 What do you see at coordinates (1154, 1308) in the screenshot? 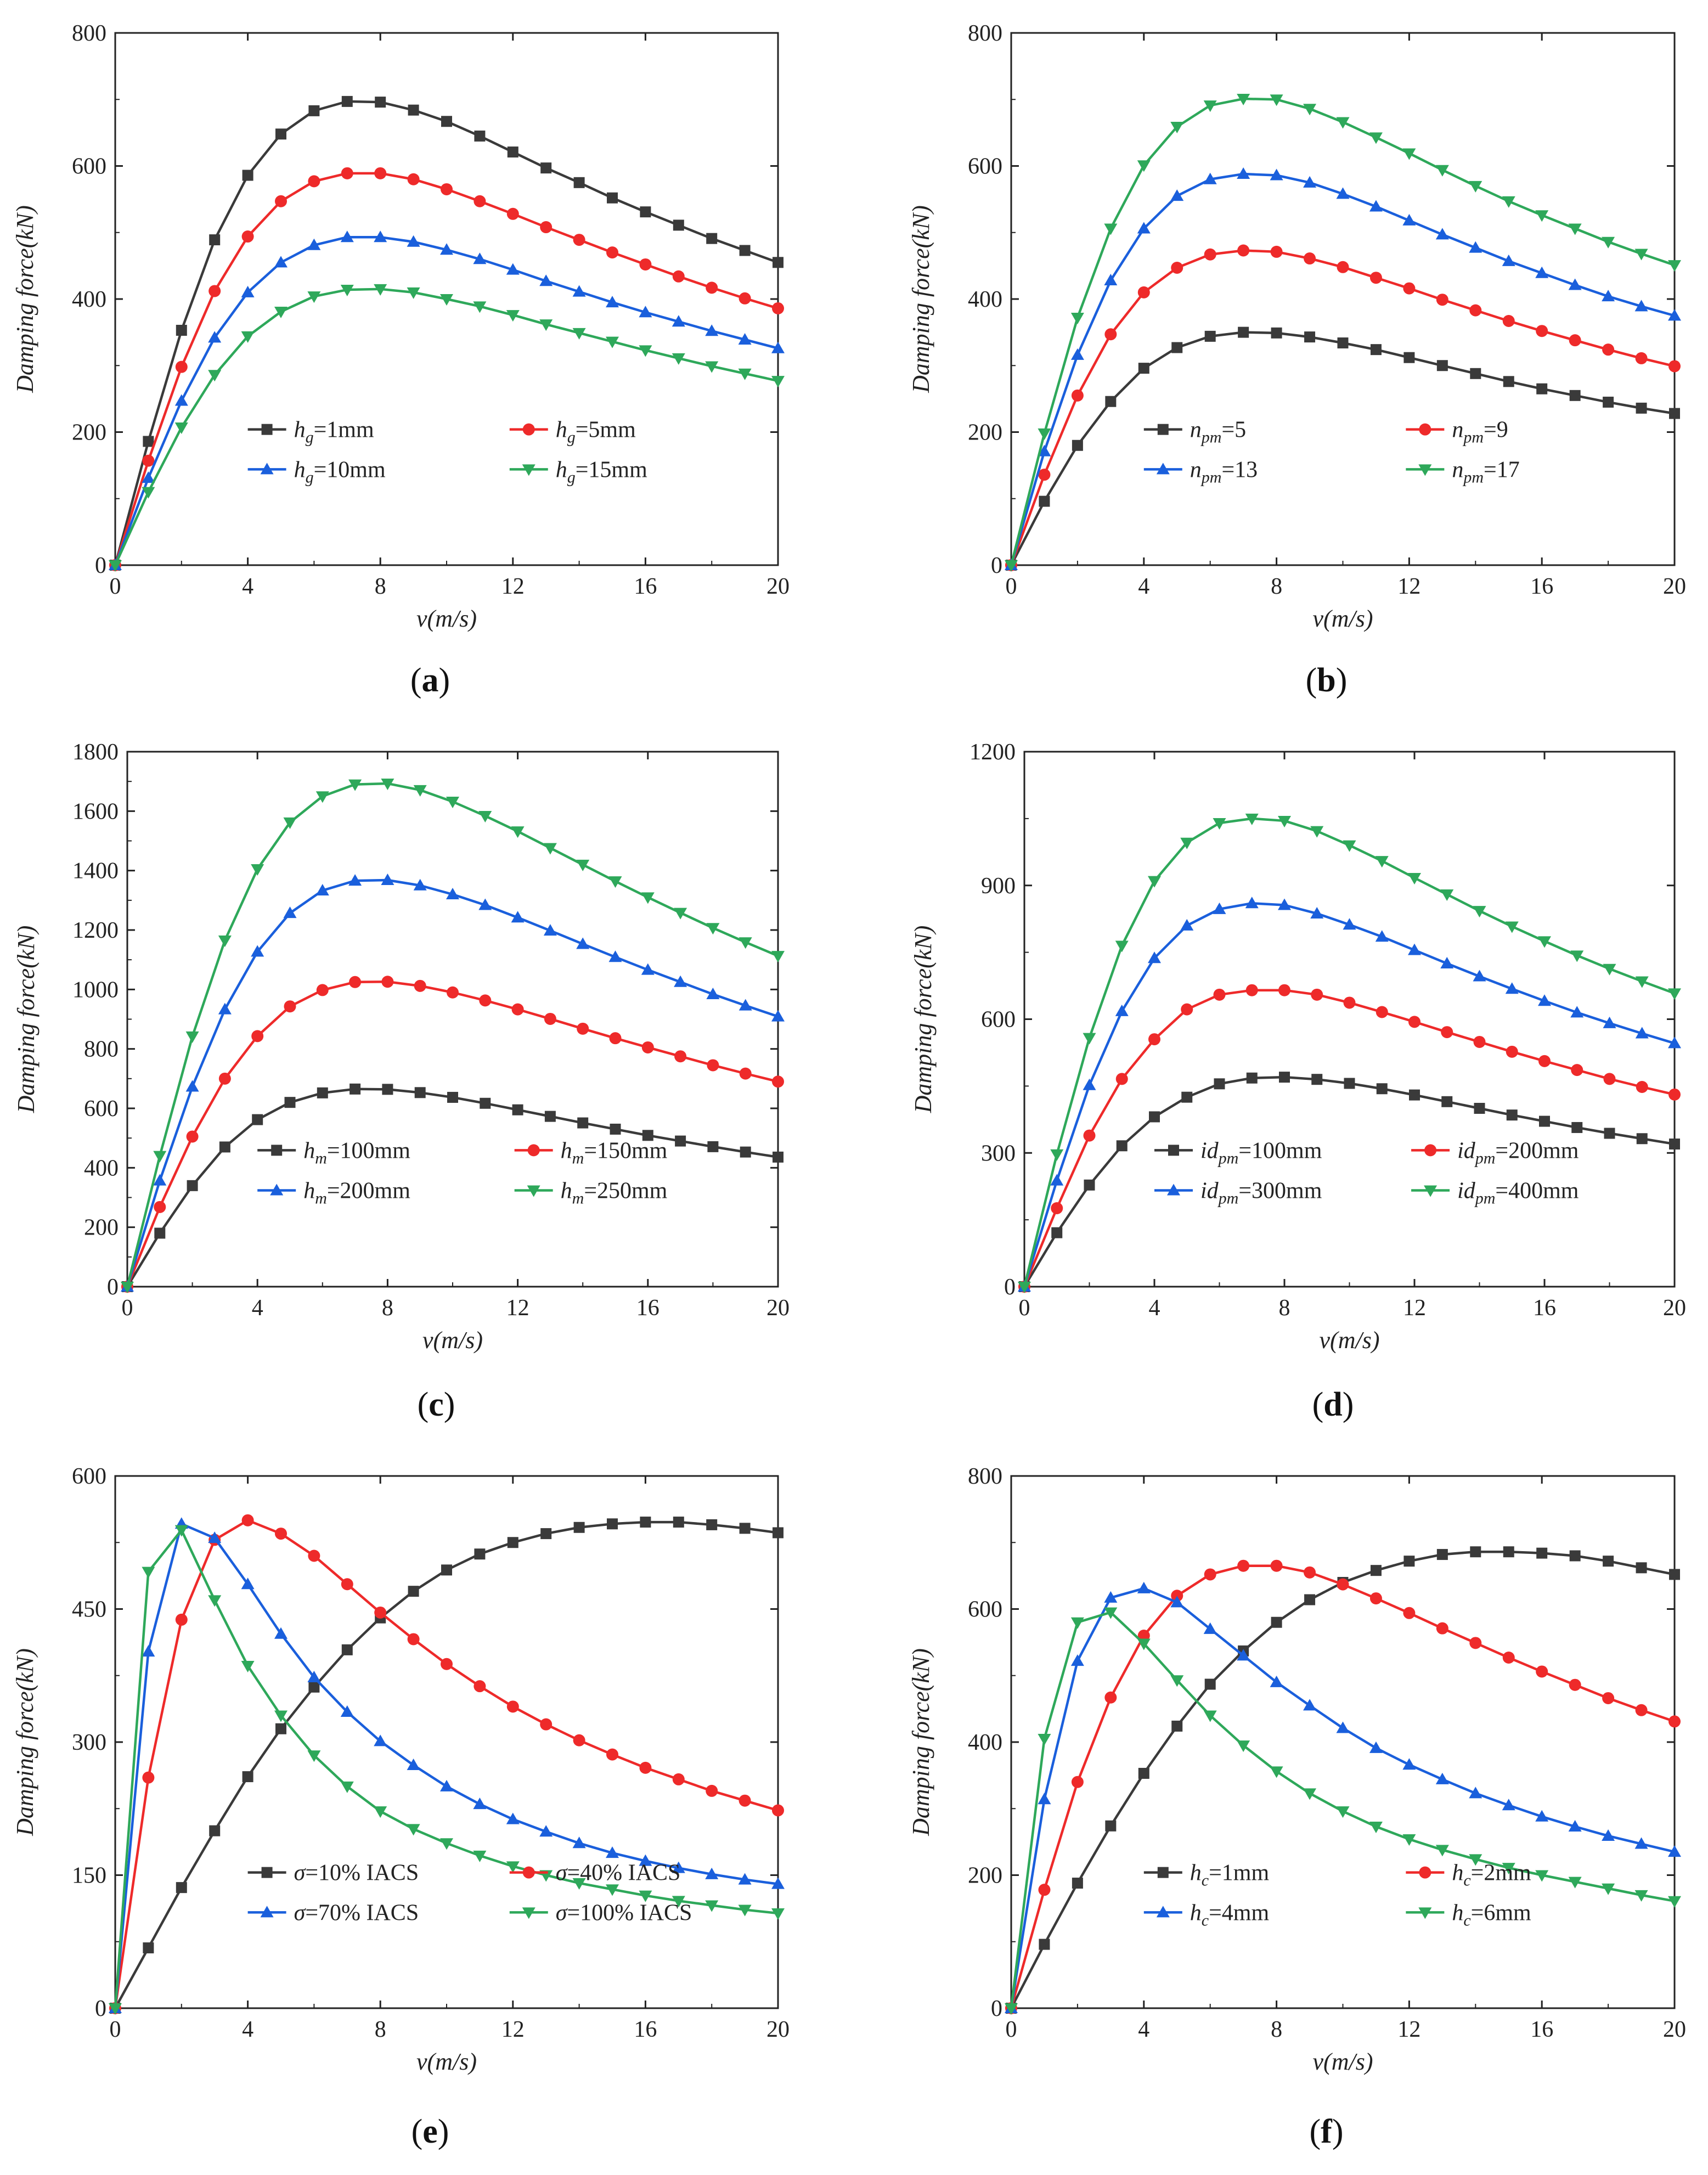
I see `x-tick-label: 4` at bounding box center [1154, 1308].